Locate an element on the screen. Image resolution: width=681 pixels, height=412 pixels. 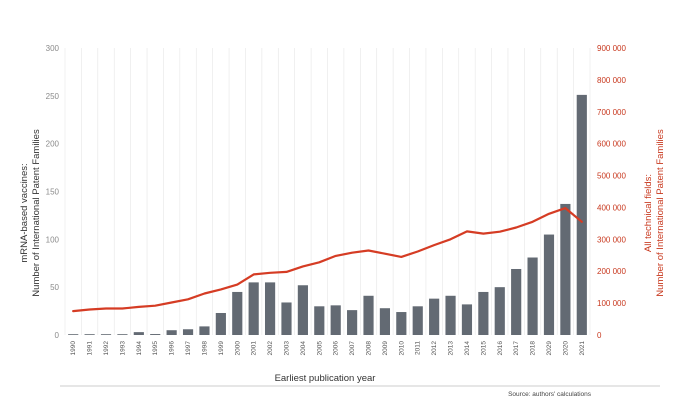
x-tick-label: 2012 is located at coordinates (434, 348).